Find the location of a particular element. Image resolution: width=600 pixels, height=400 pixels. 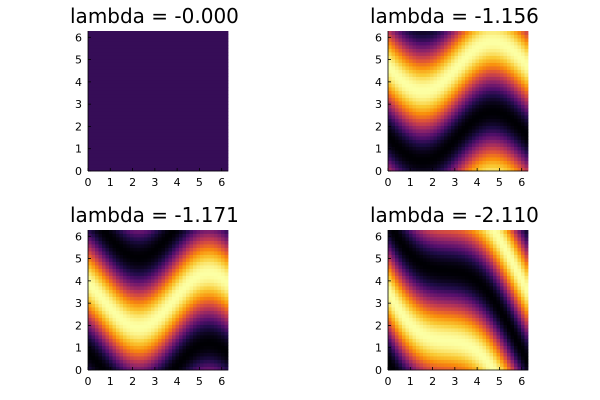

x-tick-label: 6 is located at coordinates (221, 381).